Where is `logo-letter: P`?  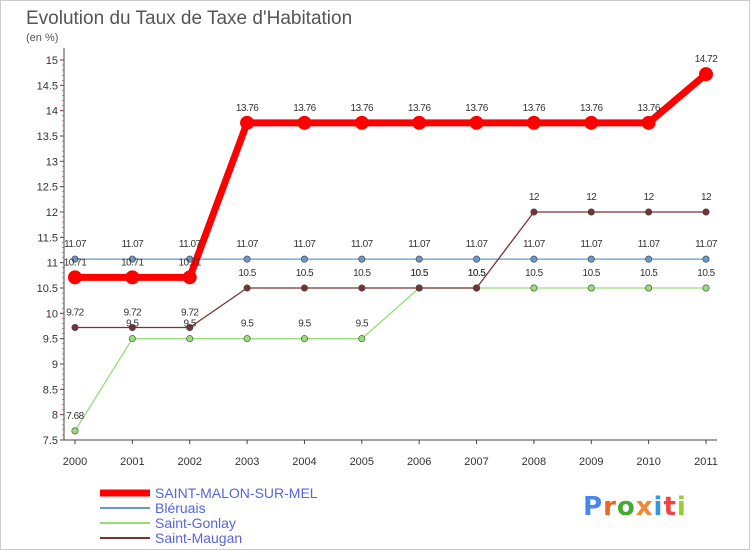
logo-letter: P is located at coordinates (593, 507).